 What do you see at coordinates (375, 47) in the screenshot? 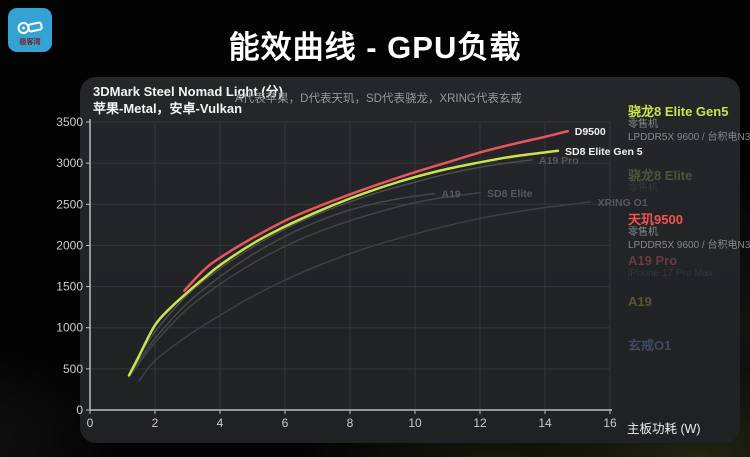
I see `page-title: 能效曲线 - GPU负载` at bounding box center [375, 47].